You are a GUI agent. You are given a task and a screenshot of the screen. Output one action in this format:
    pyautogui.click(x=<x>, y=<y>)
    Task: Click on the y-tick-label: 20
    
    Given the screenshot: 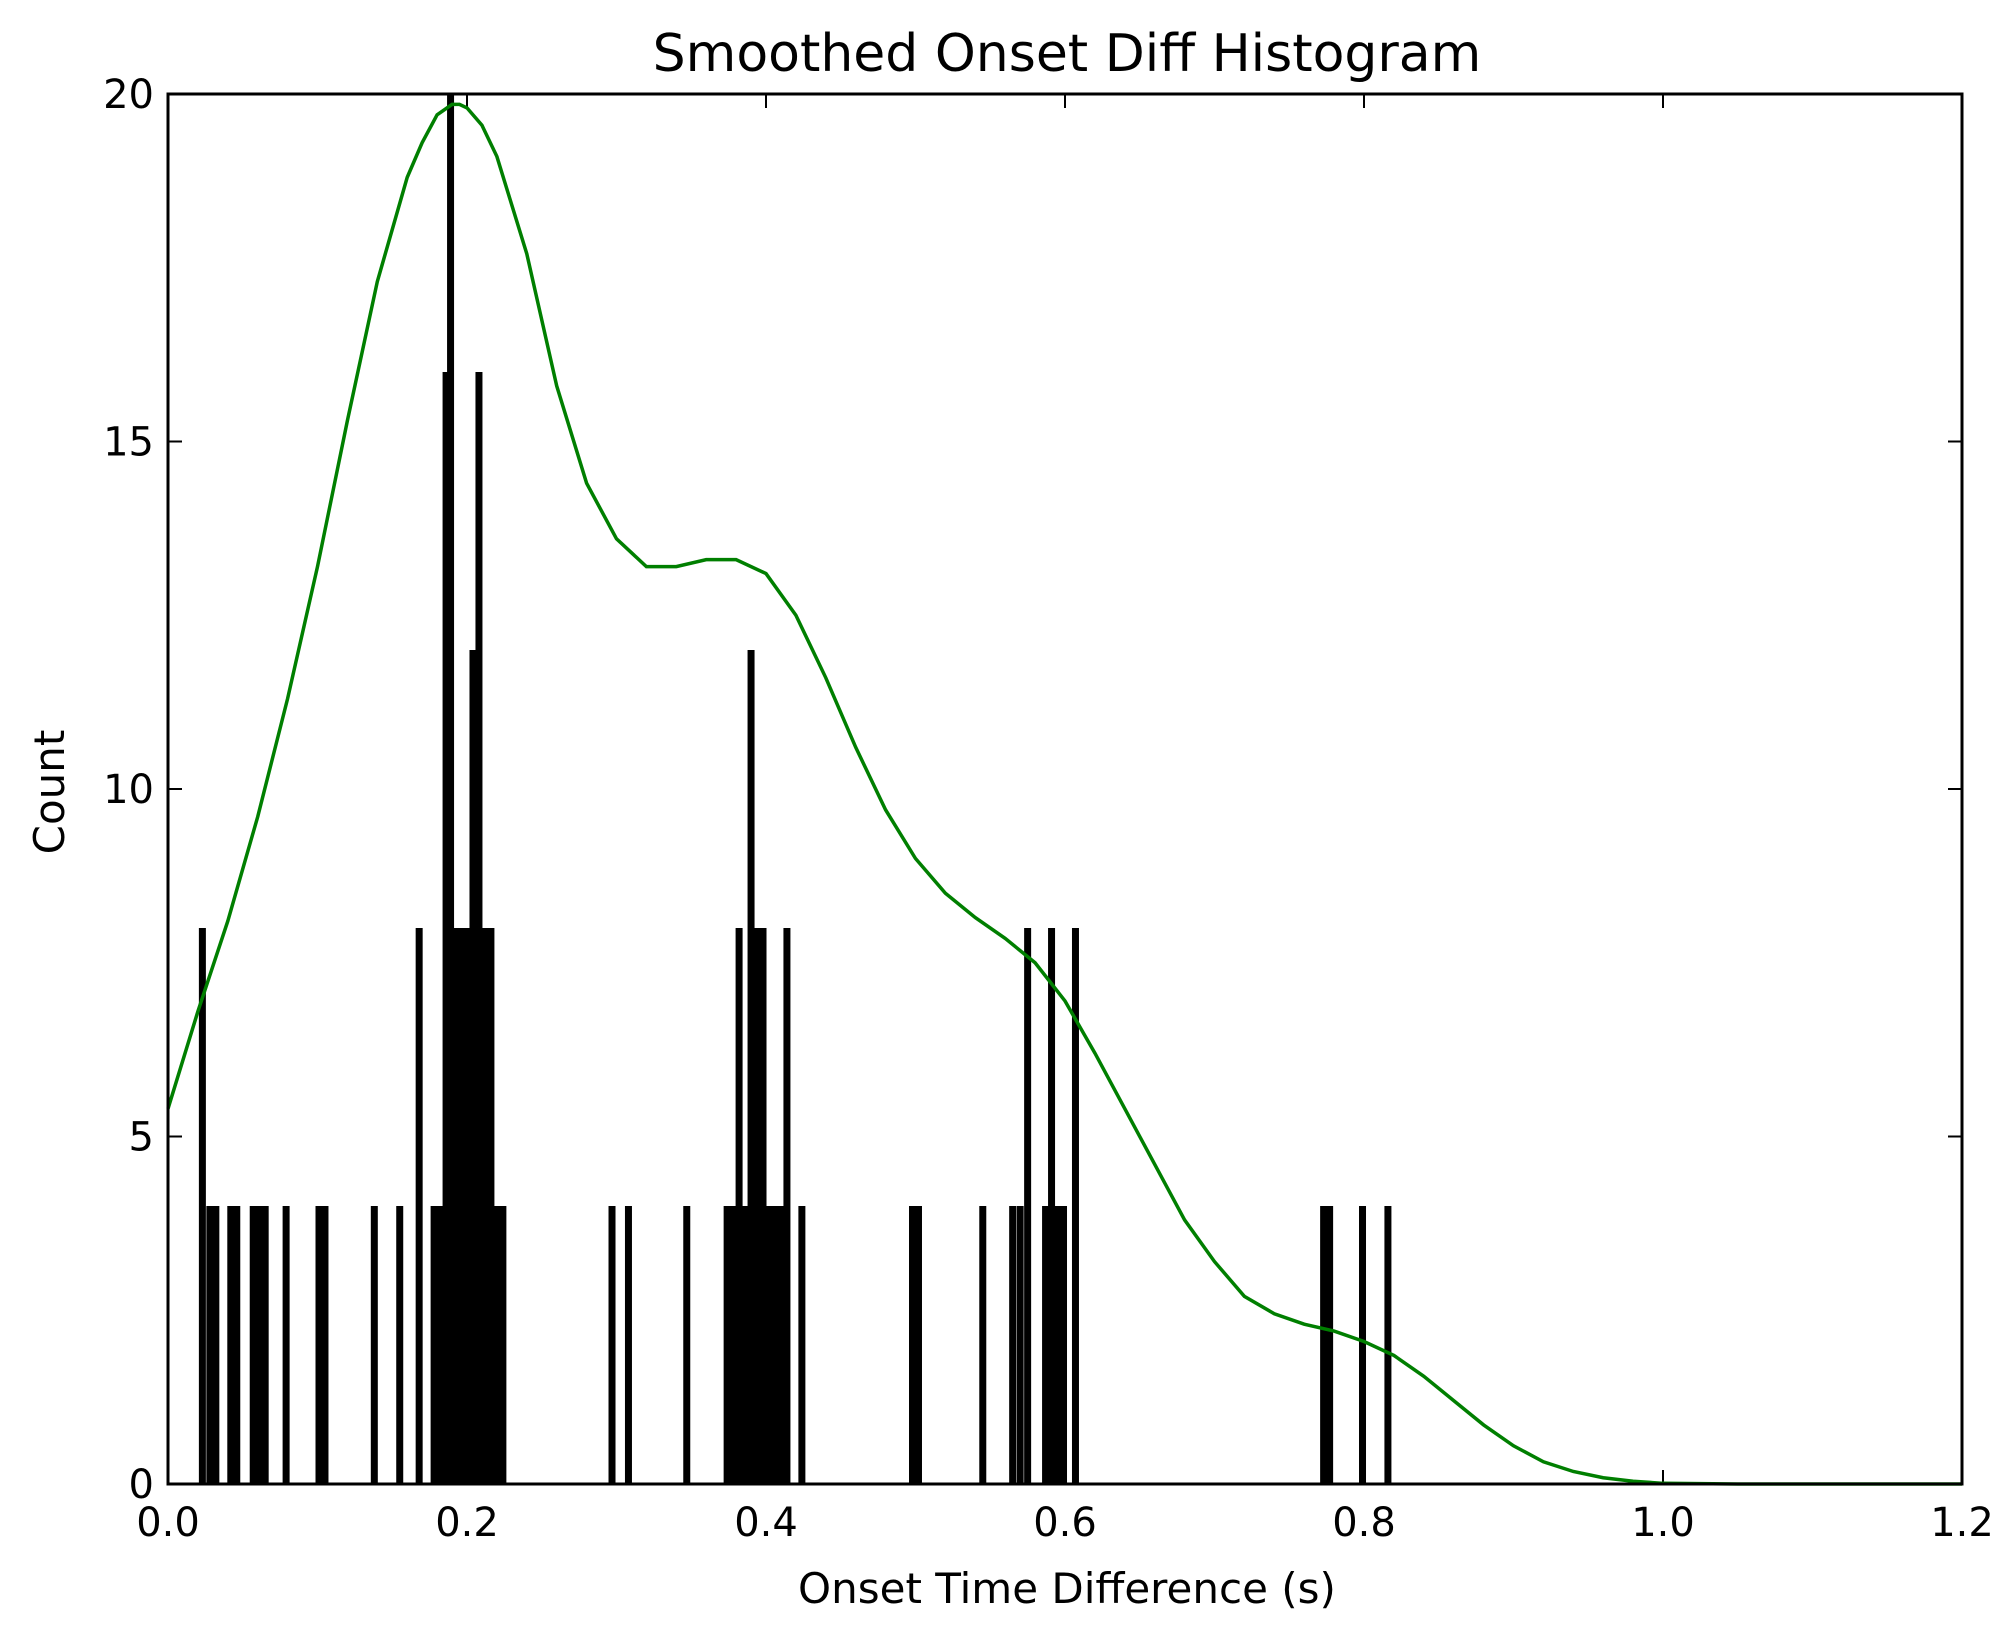 What is the action you would take?
    pyautogui.click(x=128, y=95)
    